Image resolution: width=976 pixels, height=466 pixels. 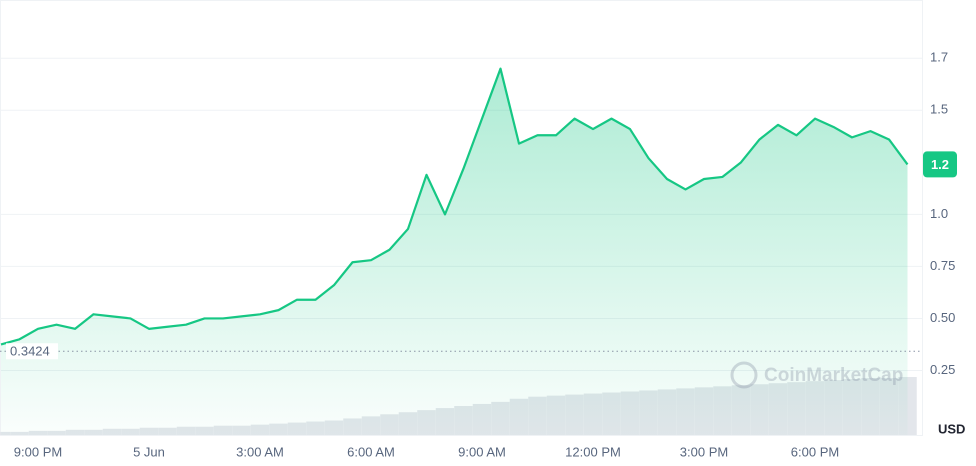 What do you see at coordinates (942, 265) in the screenshot?
I see `y-tick-label: 0.75` at bounding box center [942, 265].